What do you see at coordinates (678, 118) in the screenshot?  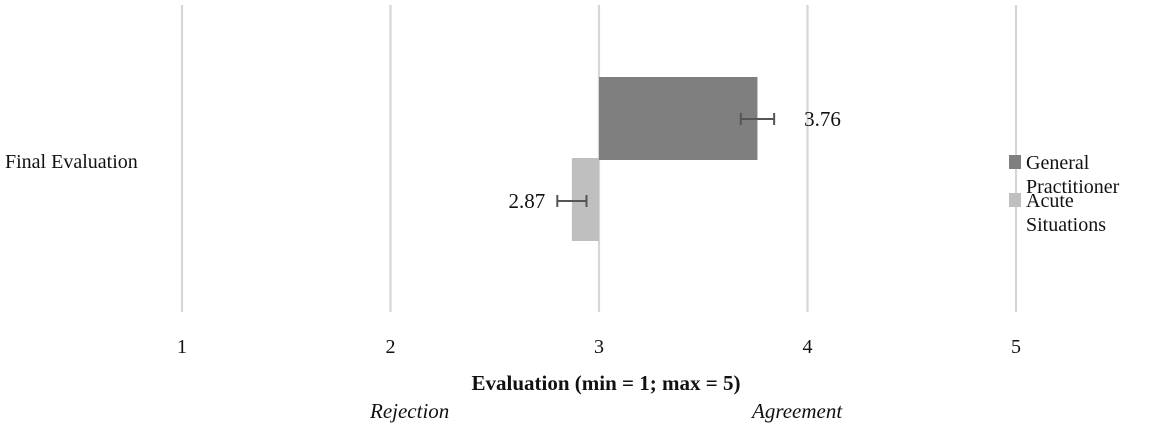 I see `bar-general-practitioner` at bounding box center [678, 118].